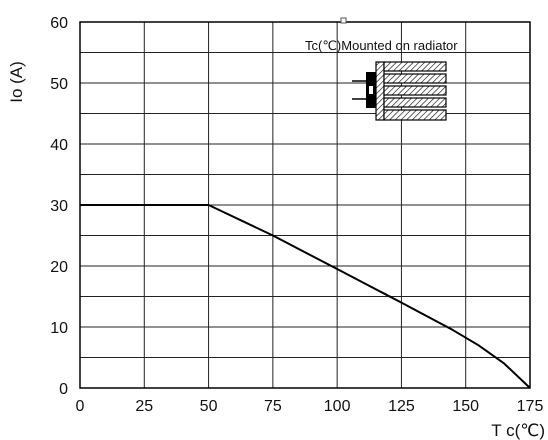 The image size is (548, 440). Describe the element at coordinates (530, 406) in the screenshot. I see `x-tick-label-7: 175` at that location.